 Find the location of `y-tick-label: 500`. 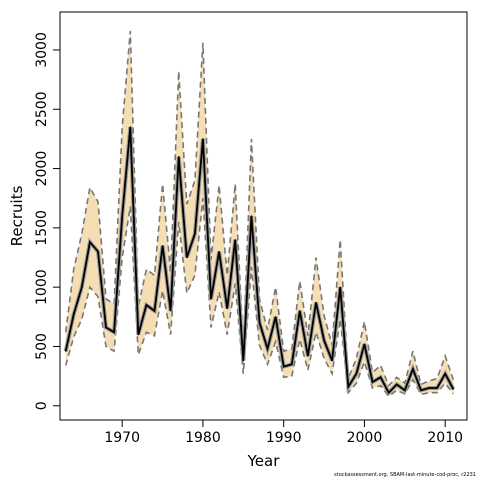

y-tick-label: 500 is located at coordinates (42, 346).